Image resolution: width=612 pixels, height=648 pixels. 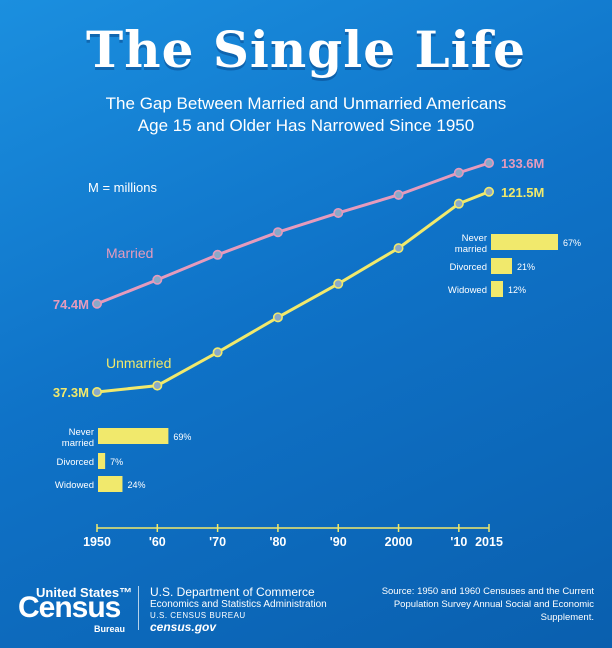 I want to click on point-married-2010, so click(x=458, y=172).